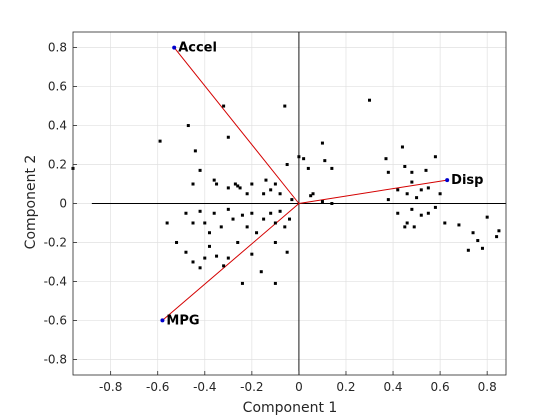 The width and height of the screenshot is (560, 420). I want to click on y-tick-label: 0.2, so click(57, 165).